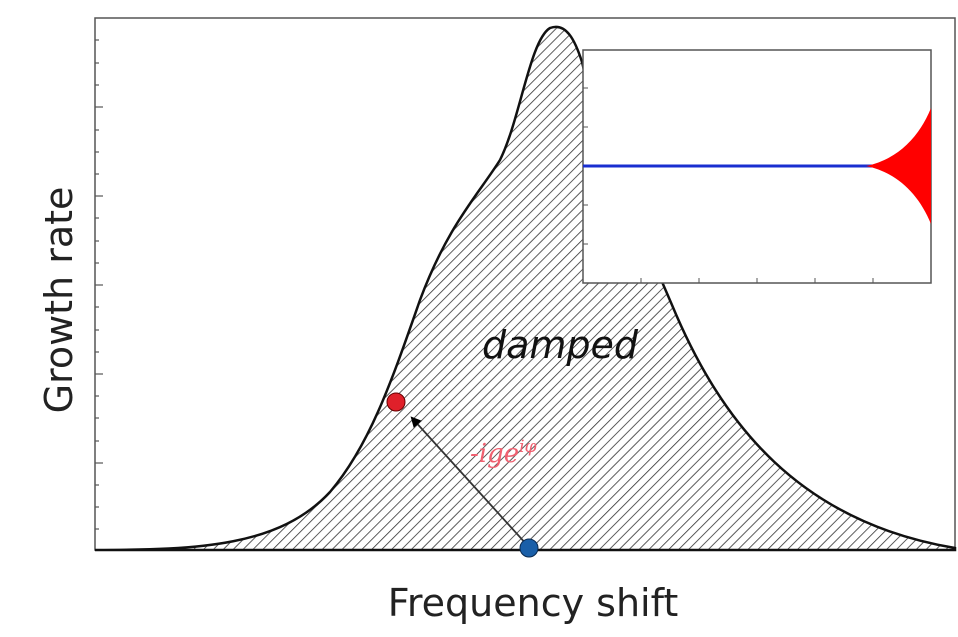 This screenshot has height=637, width=958. I want to click on shift-arrow, so click(469, 481).